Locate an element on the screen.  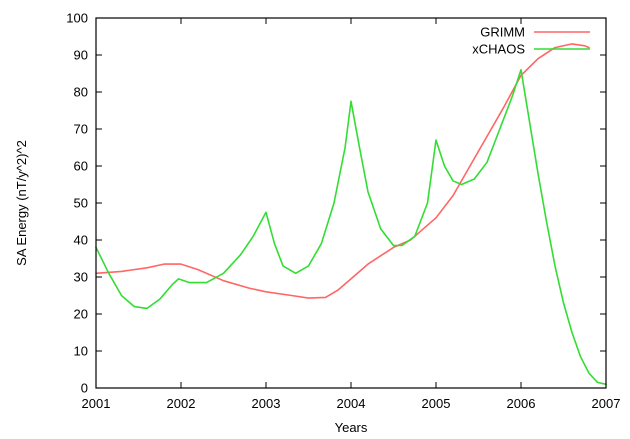
y-tick-label: 60 is located at coordinates (81, 166).